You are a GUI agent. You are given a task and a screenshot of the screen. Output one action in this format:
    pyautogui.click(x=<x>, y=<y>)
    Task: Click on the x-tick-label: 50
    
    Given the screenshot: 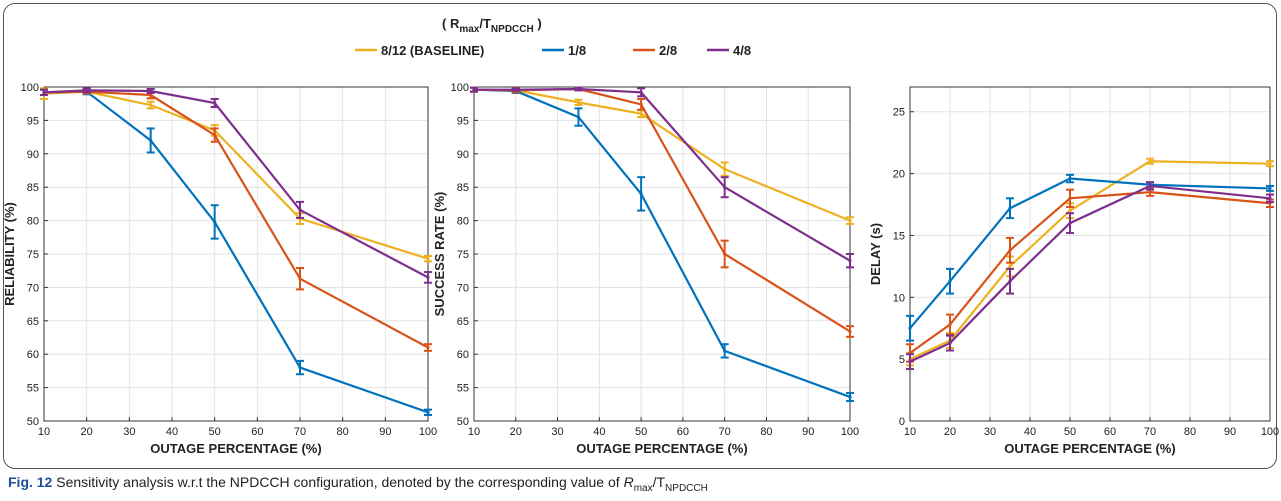 What is the action you would take?
    pyautogui.click(x=1070, y=432)
    